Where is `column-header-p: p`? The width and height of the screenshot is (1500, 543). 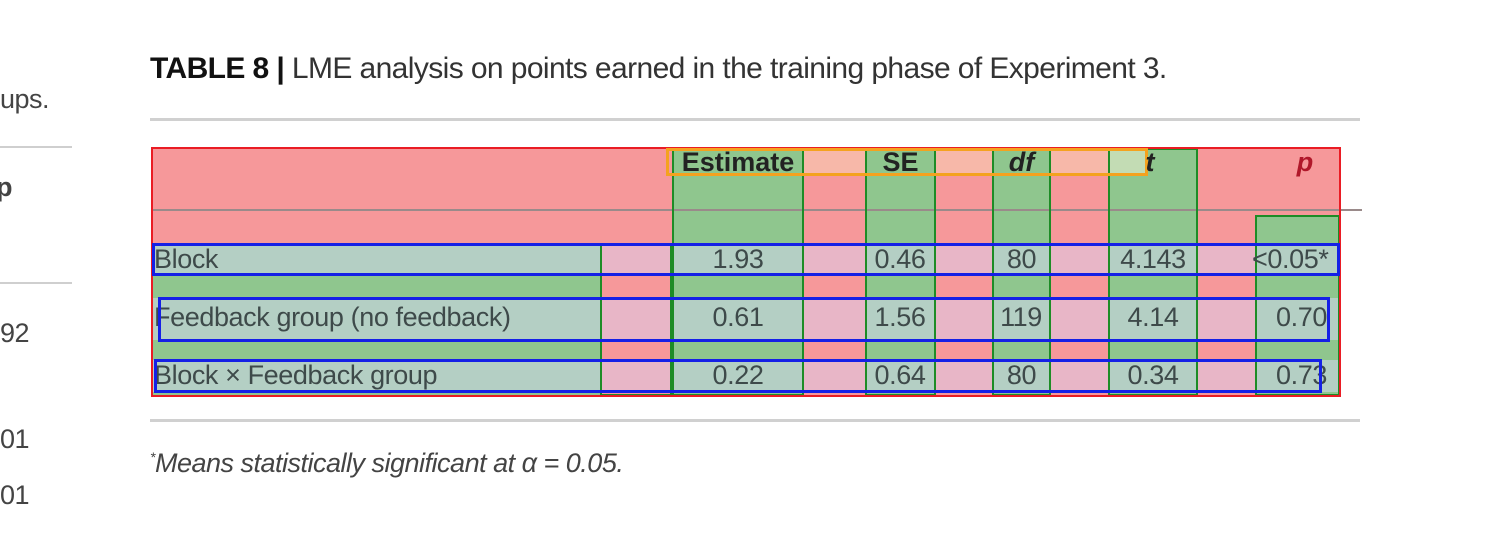
column-header-p: p is located at coordinates (1305, 162).